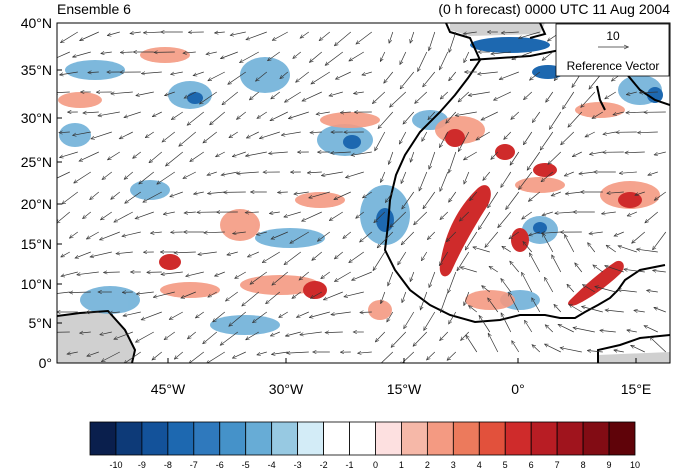 Image resolution: width=673 pixels, height=471 pixels. Describe the element at coordinates (613, 36) in the screenshot. I see `reference-magnitude: 10` at that location.